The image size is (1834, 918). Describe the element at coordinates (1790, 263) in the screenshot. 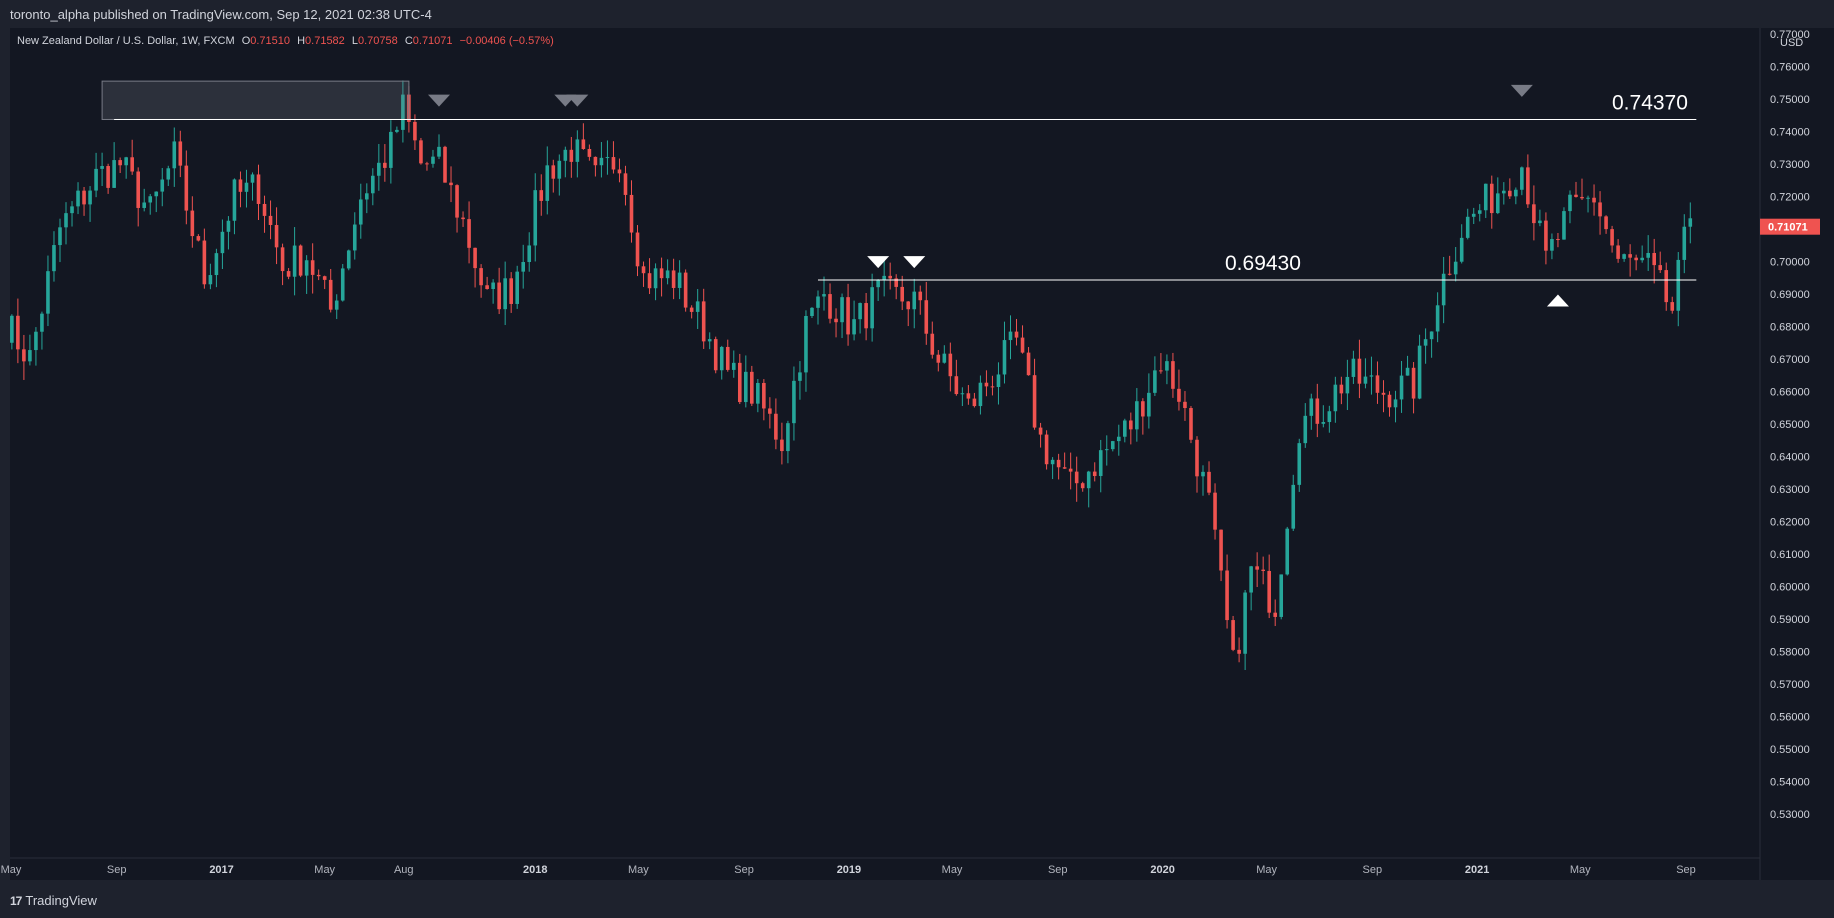

I see `price-tick-label: 0.70000` at that location.